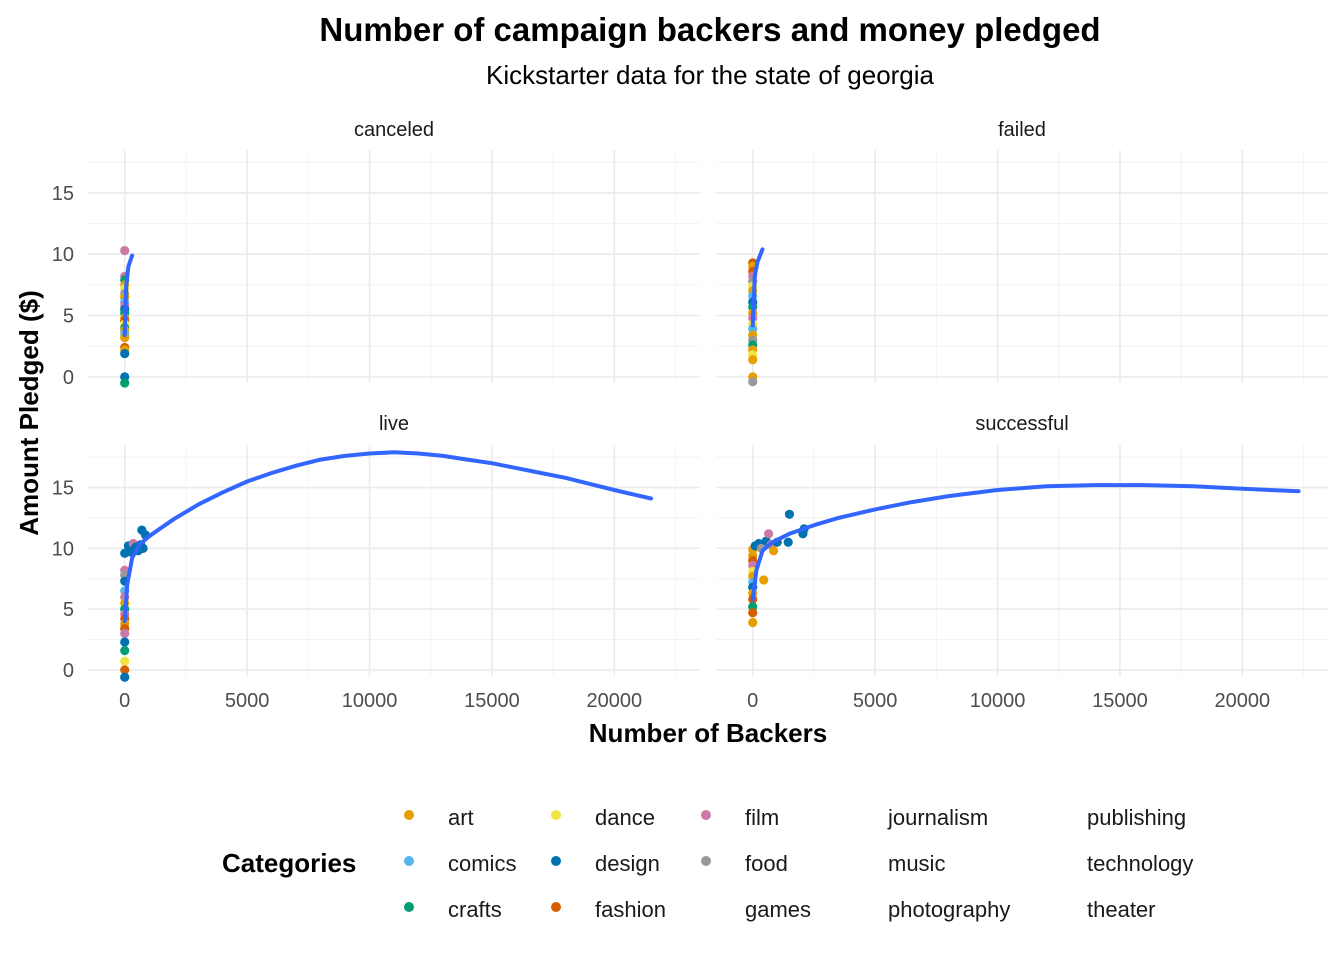 The width and height of the screenshot is (1344, 960). I want to click on legend-label-publishing: publishing, so click(1136, 817).